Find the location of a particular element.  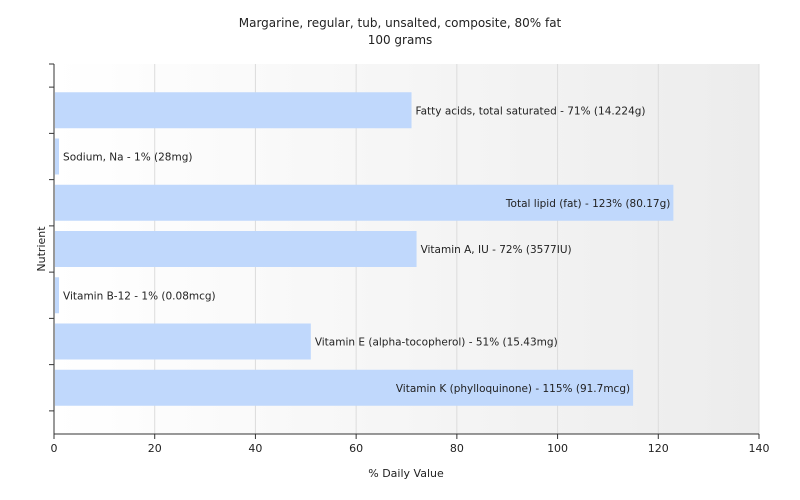

x-tick-label: 20 is located at coordinates (155, 448).